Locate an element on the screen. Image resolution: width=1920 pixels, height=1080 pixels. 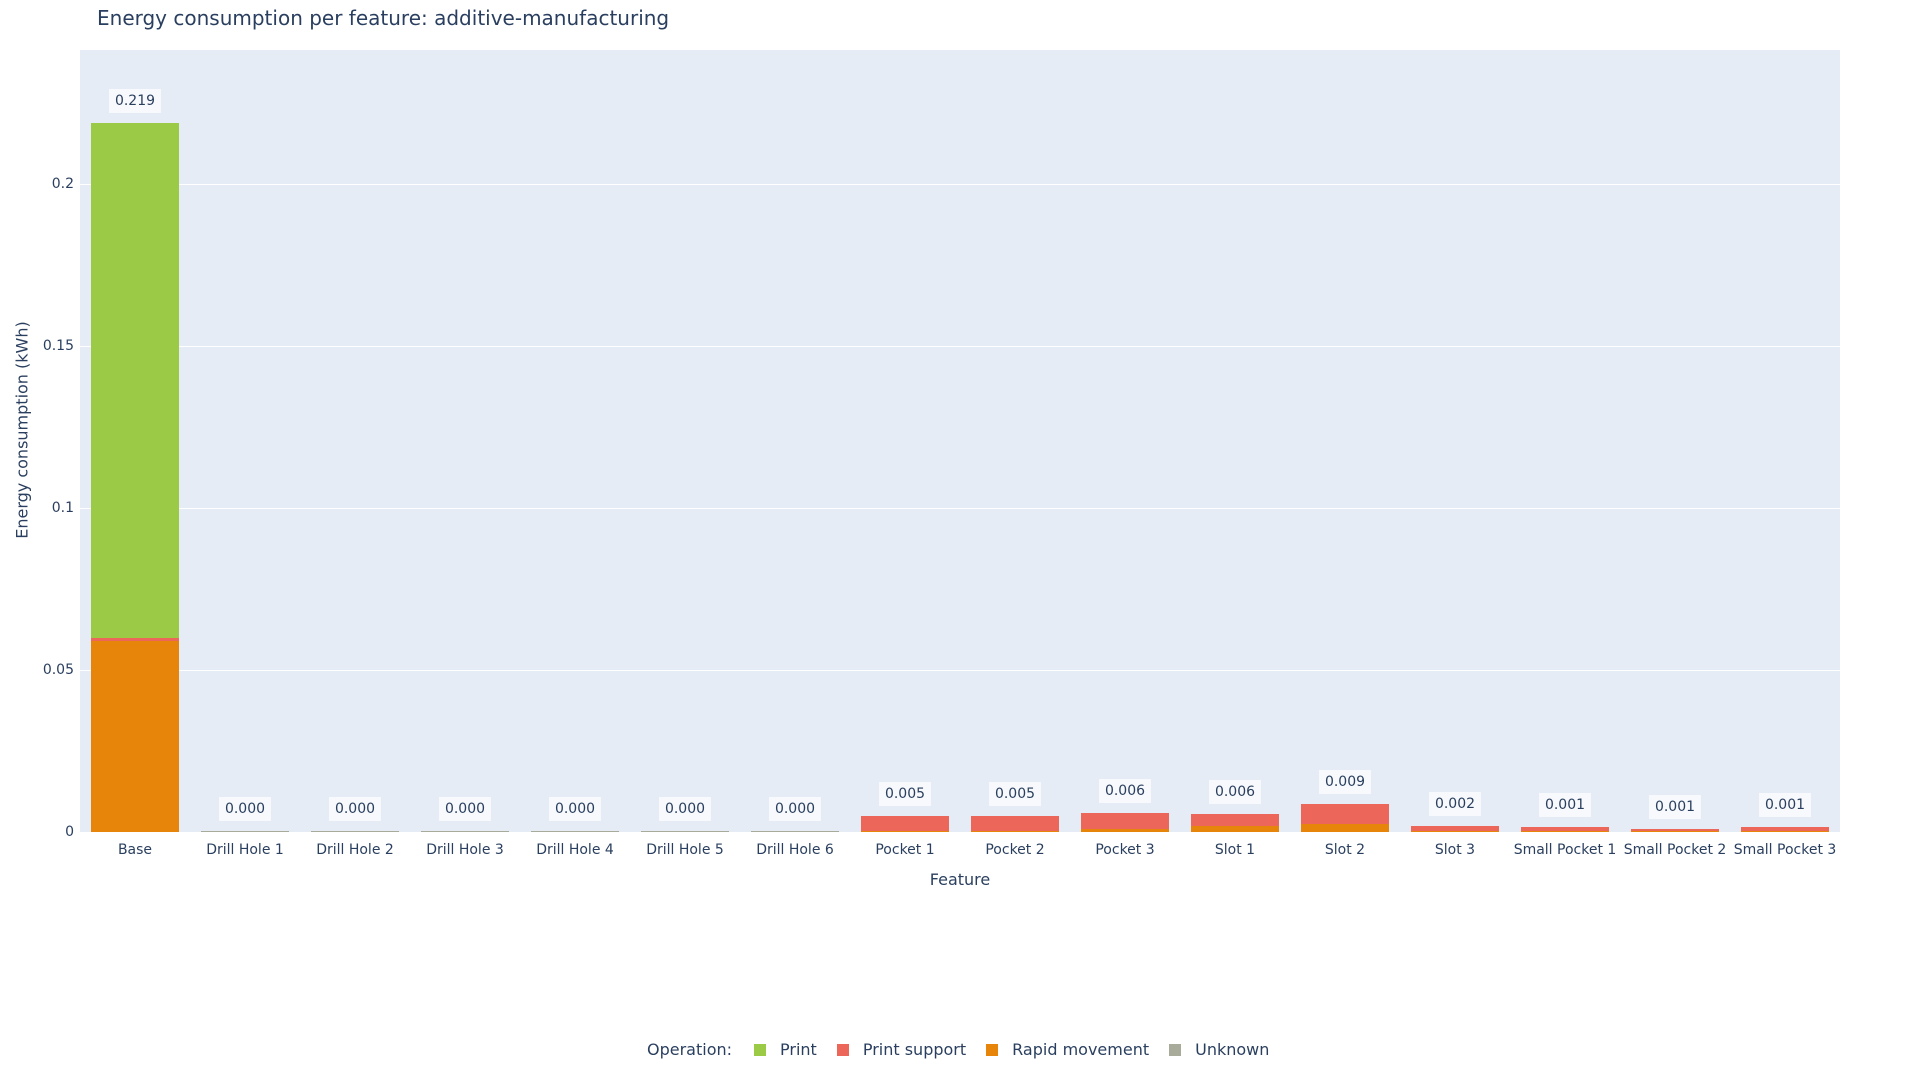
legend-label: Print is located at coordinates (798, 1049).